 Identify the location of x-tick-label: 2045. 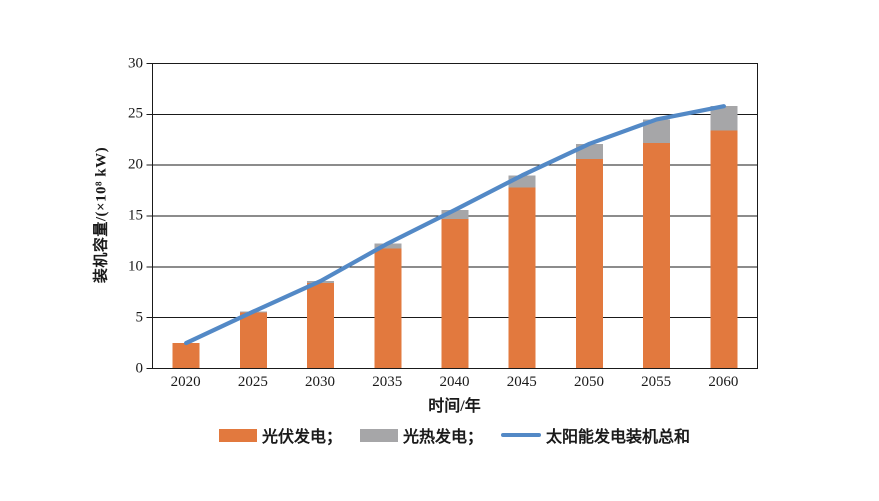
(521, 382).